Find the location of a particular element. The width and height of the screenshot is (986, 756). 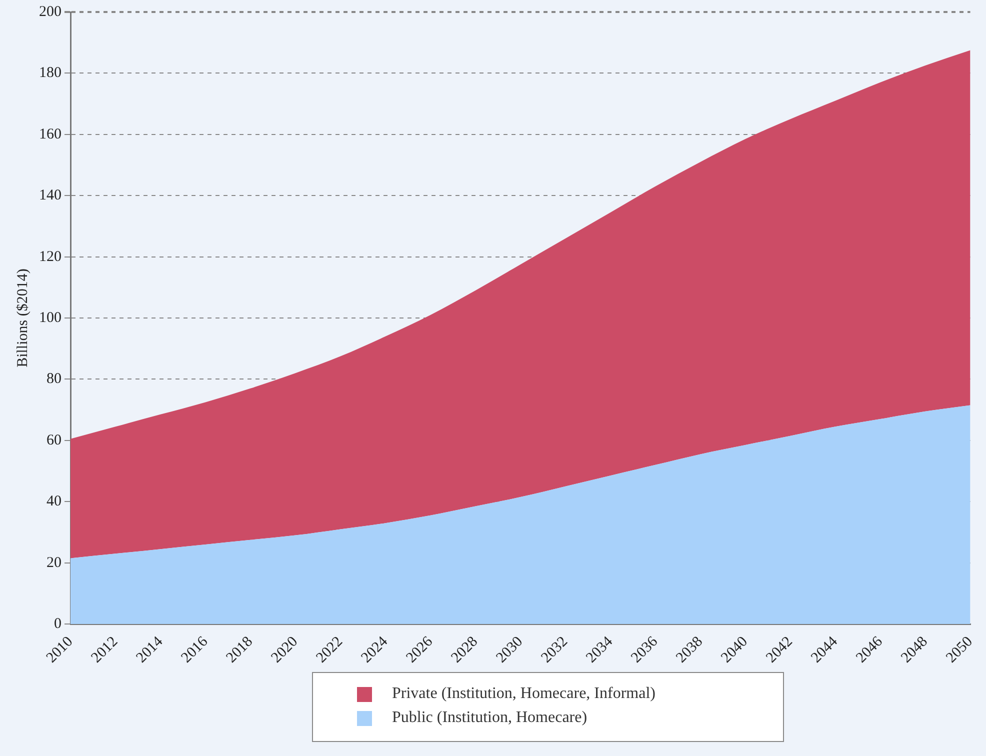

y-tick-label: 180 is located at coordinates (50, 73).